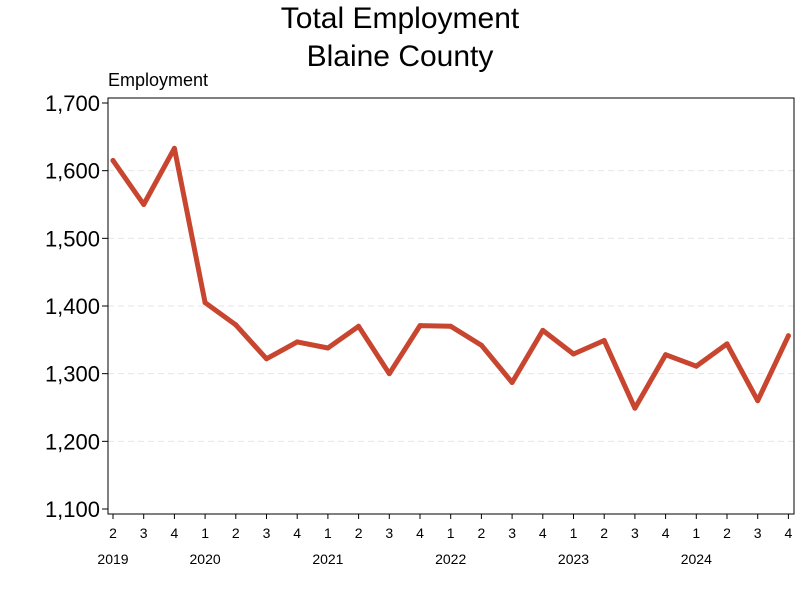 The image size is (800, 600). I want to click on x-quarter-label-8: 2, so click(359, 533).